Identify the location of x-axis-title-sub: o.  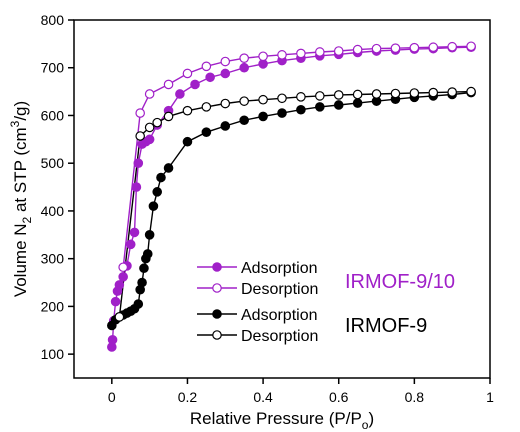
(365, 425).